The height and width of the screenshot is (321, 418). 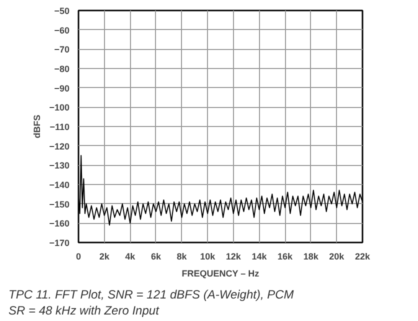 What do you see at coordinates (156, 257) in the screenshot?
I see `x-tick-label: 6k` at bounding box center [156, 257].